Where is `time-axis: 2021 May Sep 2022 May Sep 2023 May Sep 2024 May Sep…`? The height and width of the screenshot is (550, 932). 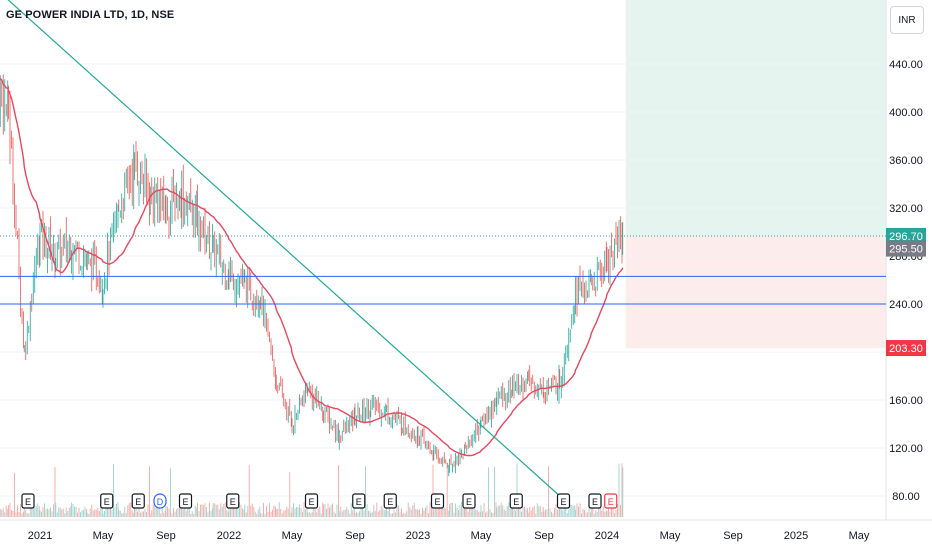 time-axis: 2021 May Sep 2022 May Sep 2023 May Sep 2024 May Sep… is located at coordinates (449, 536).